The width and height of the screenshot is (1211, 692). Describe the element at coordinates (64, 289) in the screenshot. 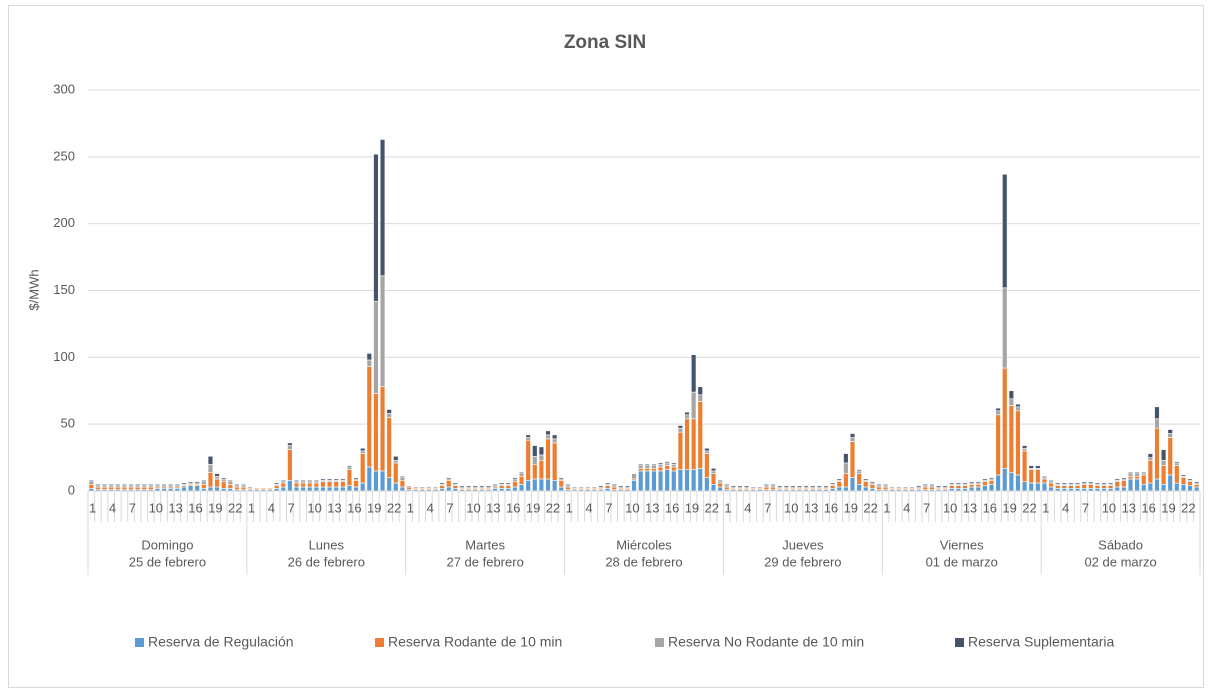

I see `y-tick-label: 150` at that location.